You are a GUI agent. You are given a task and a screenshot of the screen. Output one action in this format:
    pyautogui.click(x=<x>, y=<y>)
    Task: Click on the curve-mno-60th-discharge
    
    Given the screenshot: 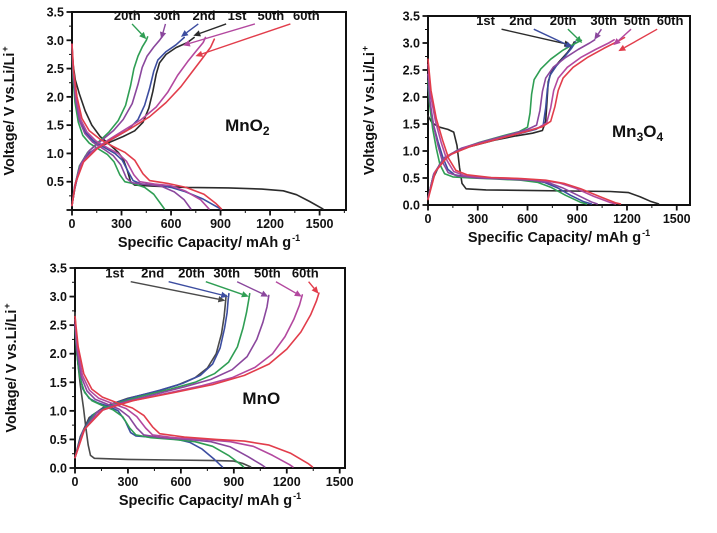 What is the action you would take?
    pyautogui.click(x=194, y=391)
    